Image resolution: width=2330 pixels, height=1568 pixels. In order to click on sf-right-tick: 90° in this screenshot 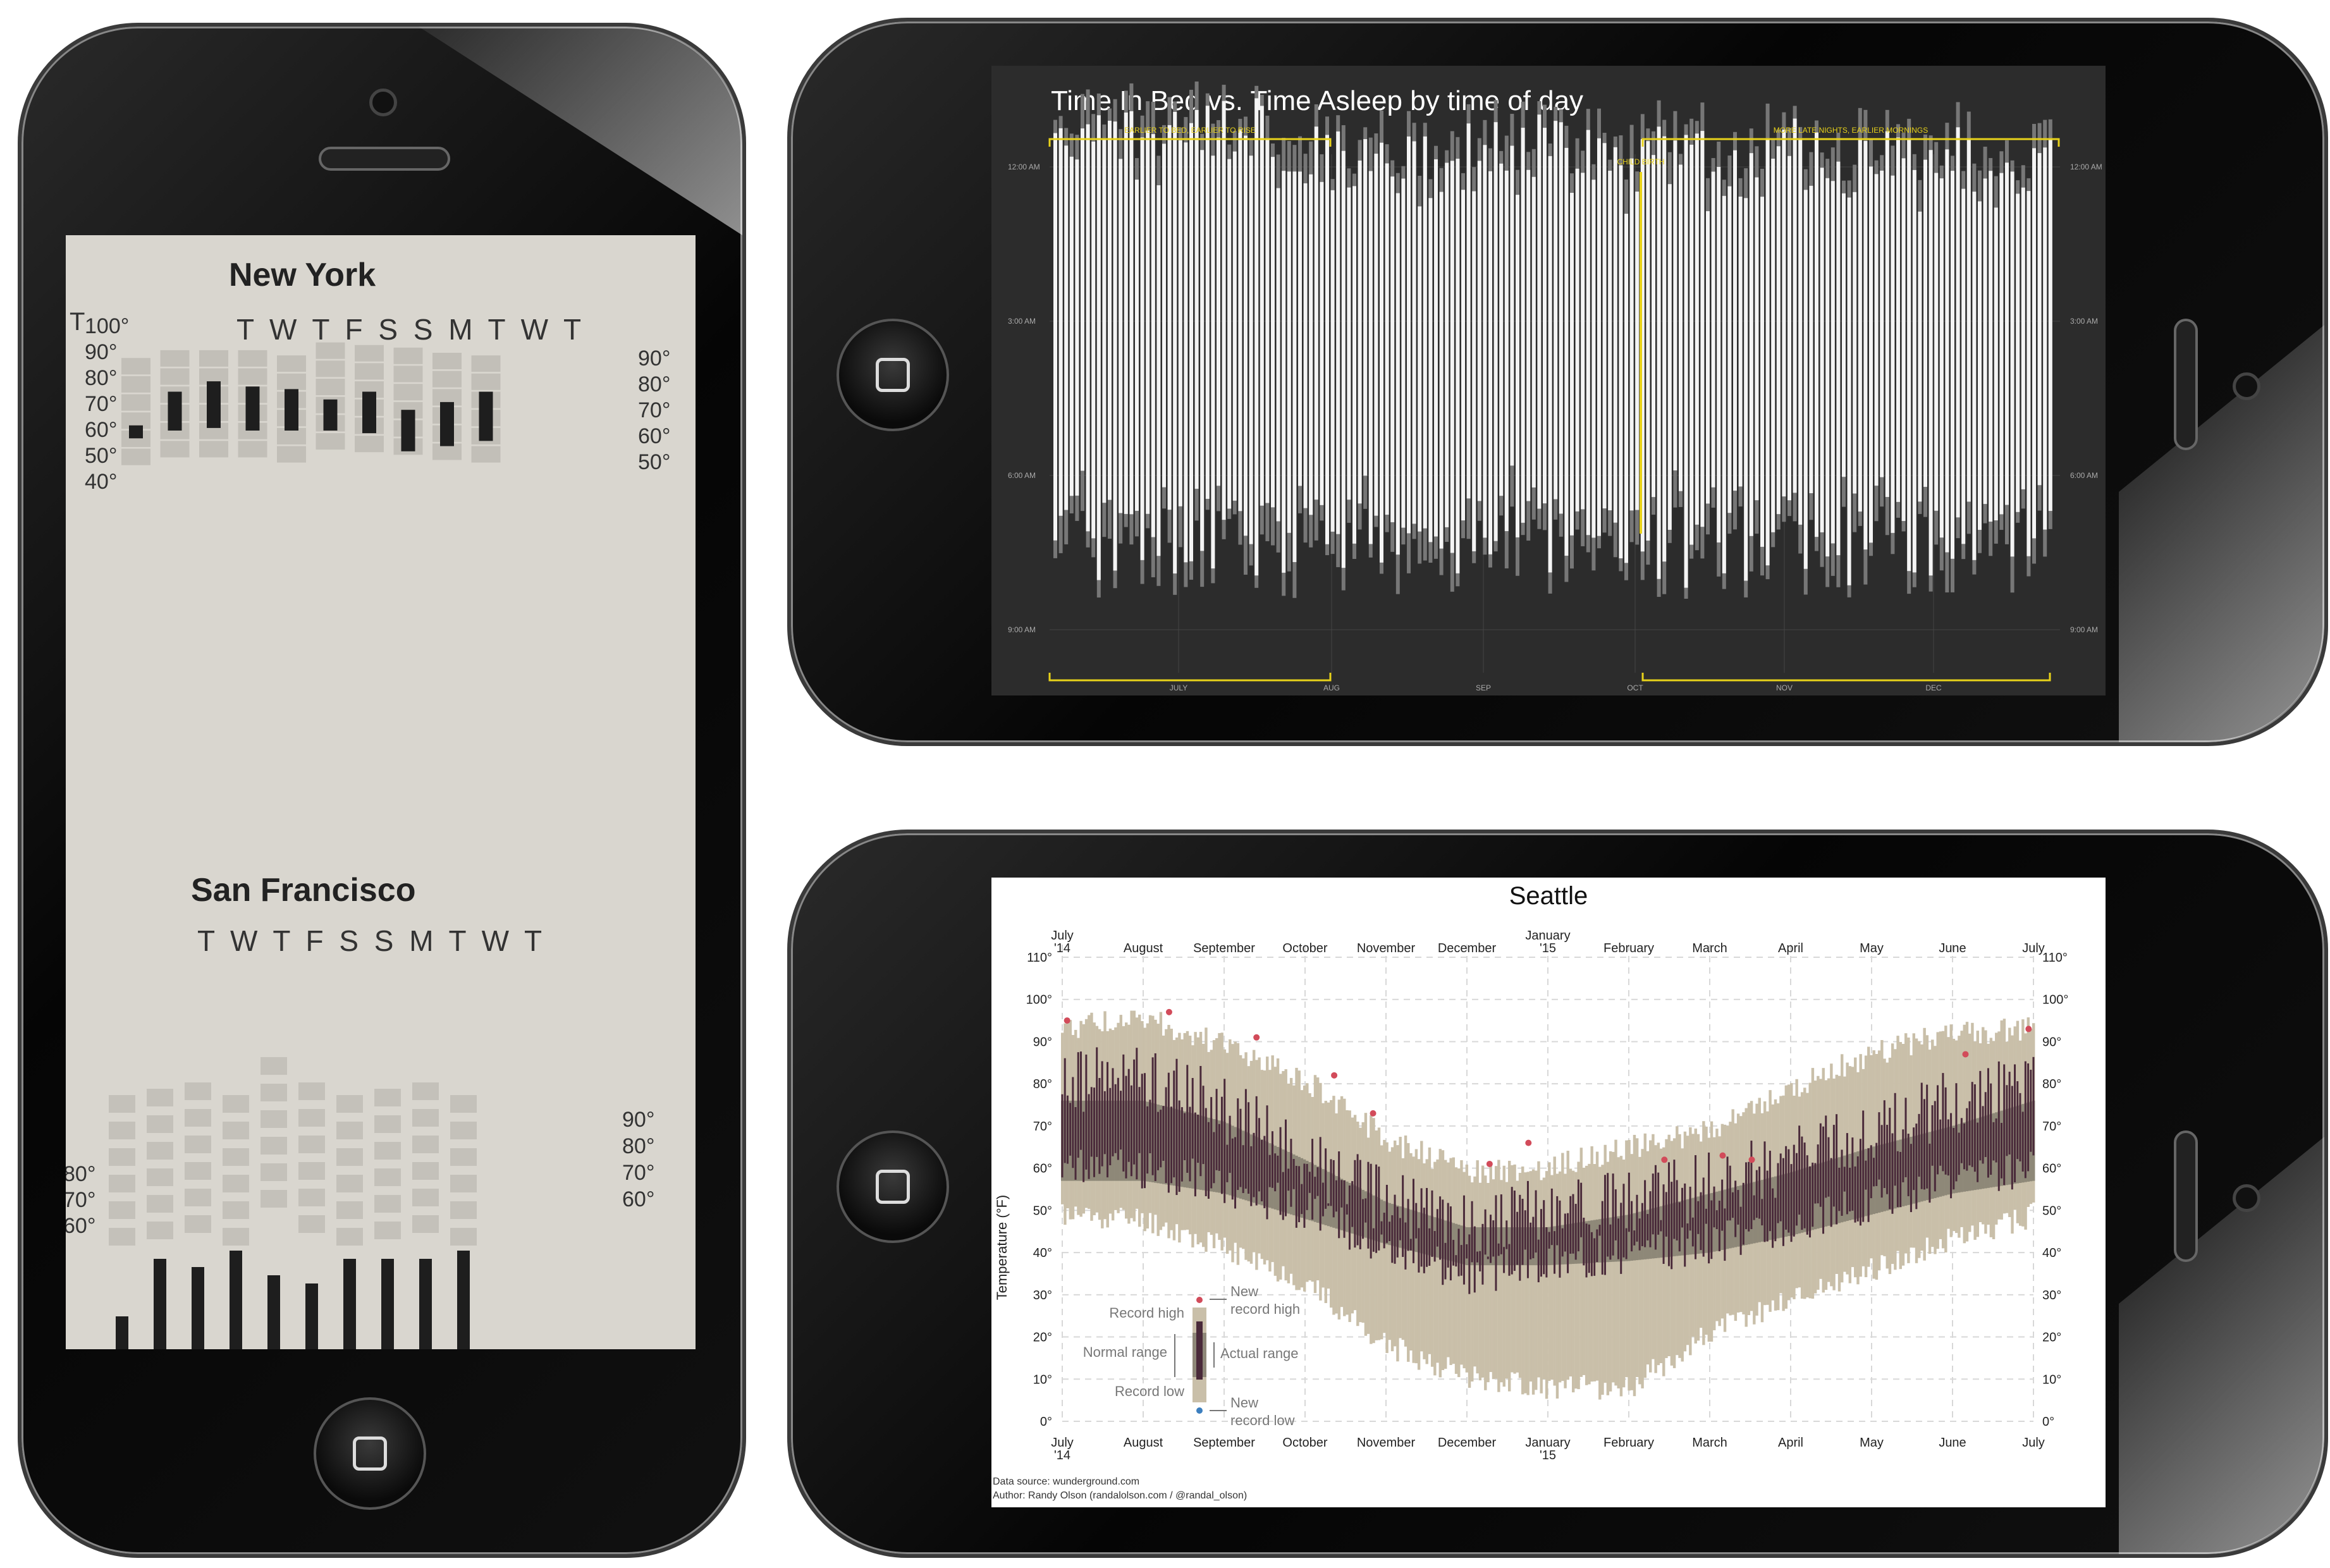, I will do `click(638, 1120)`.